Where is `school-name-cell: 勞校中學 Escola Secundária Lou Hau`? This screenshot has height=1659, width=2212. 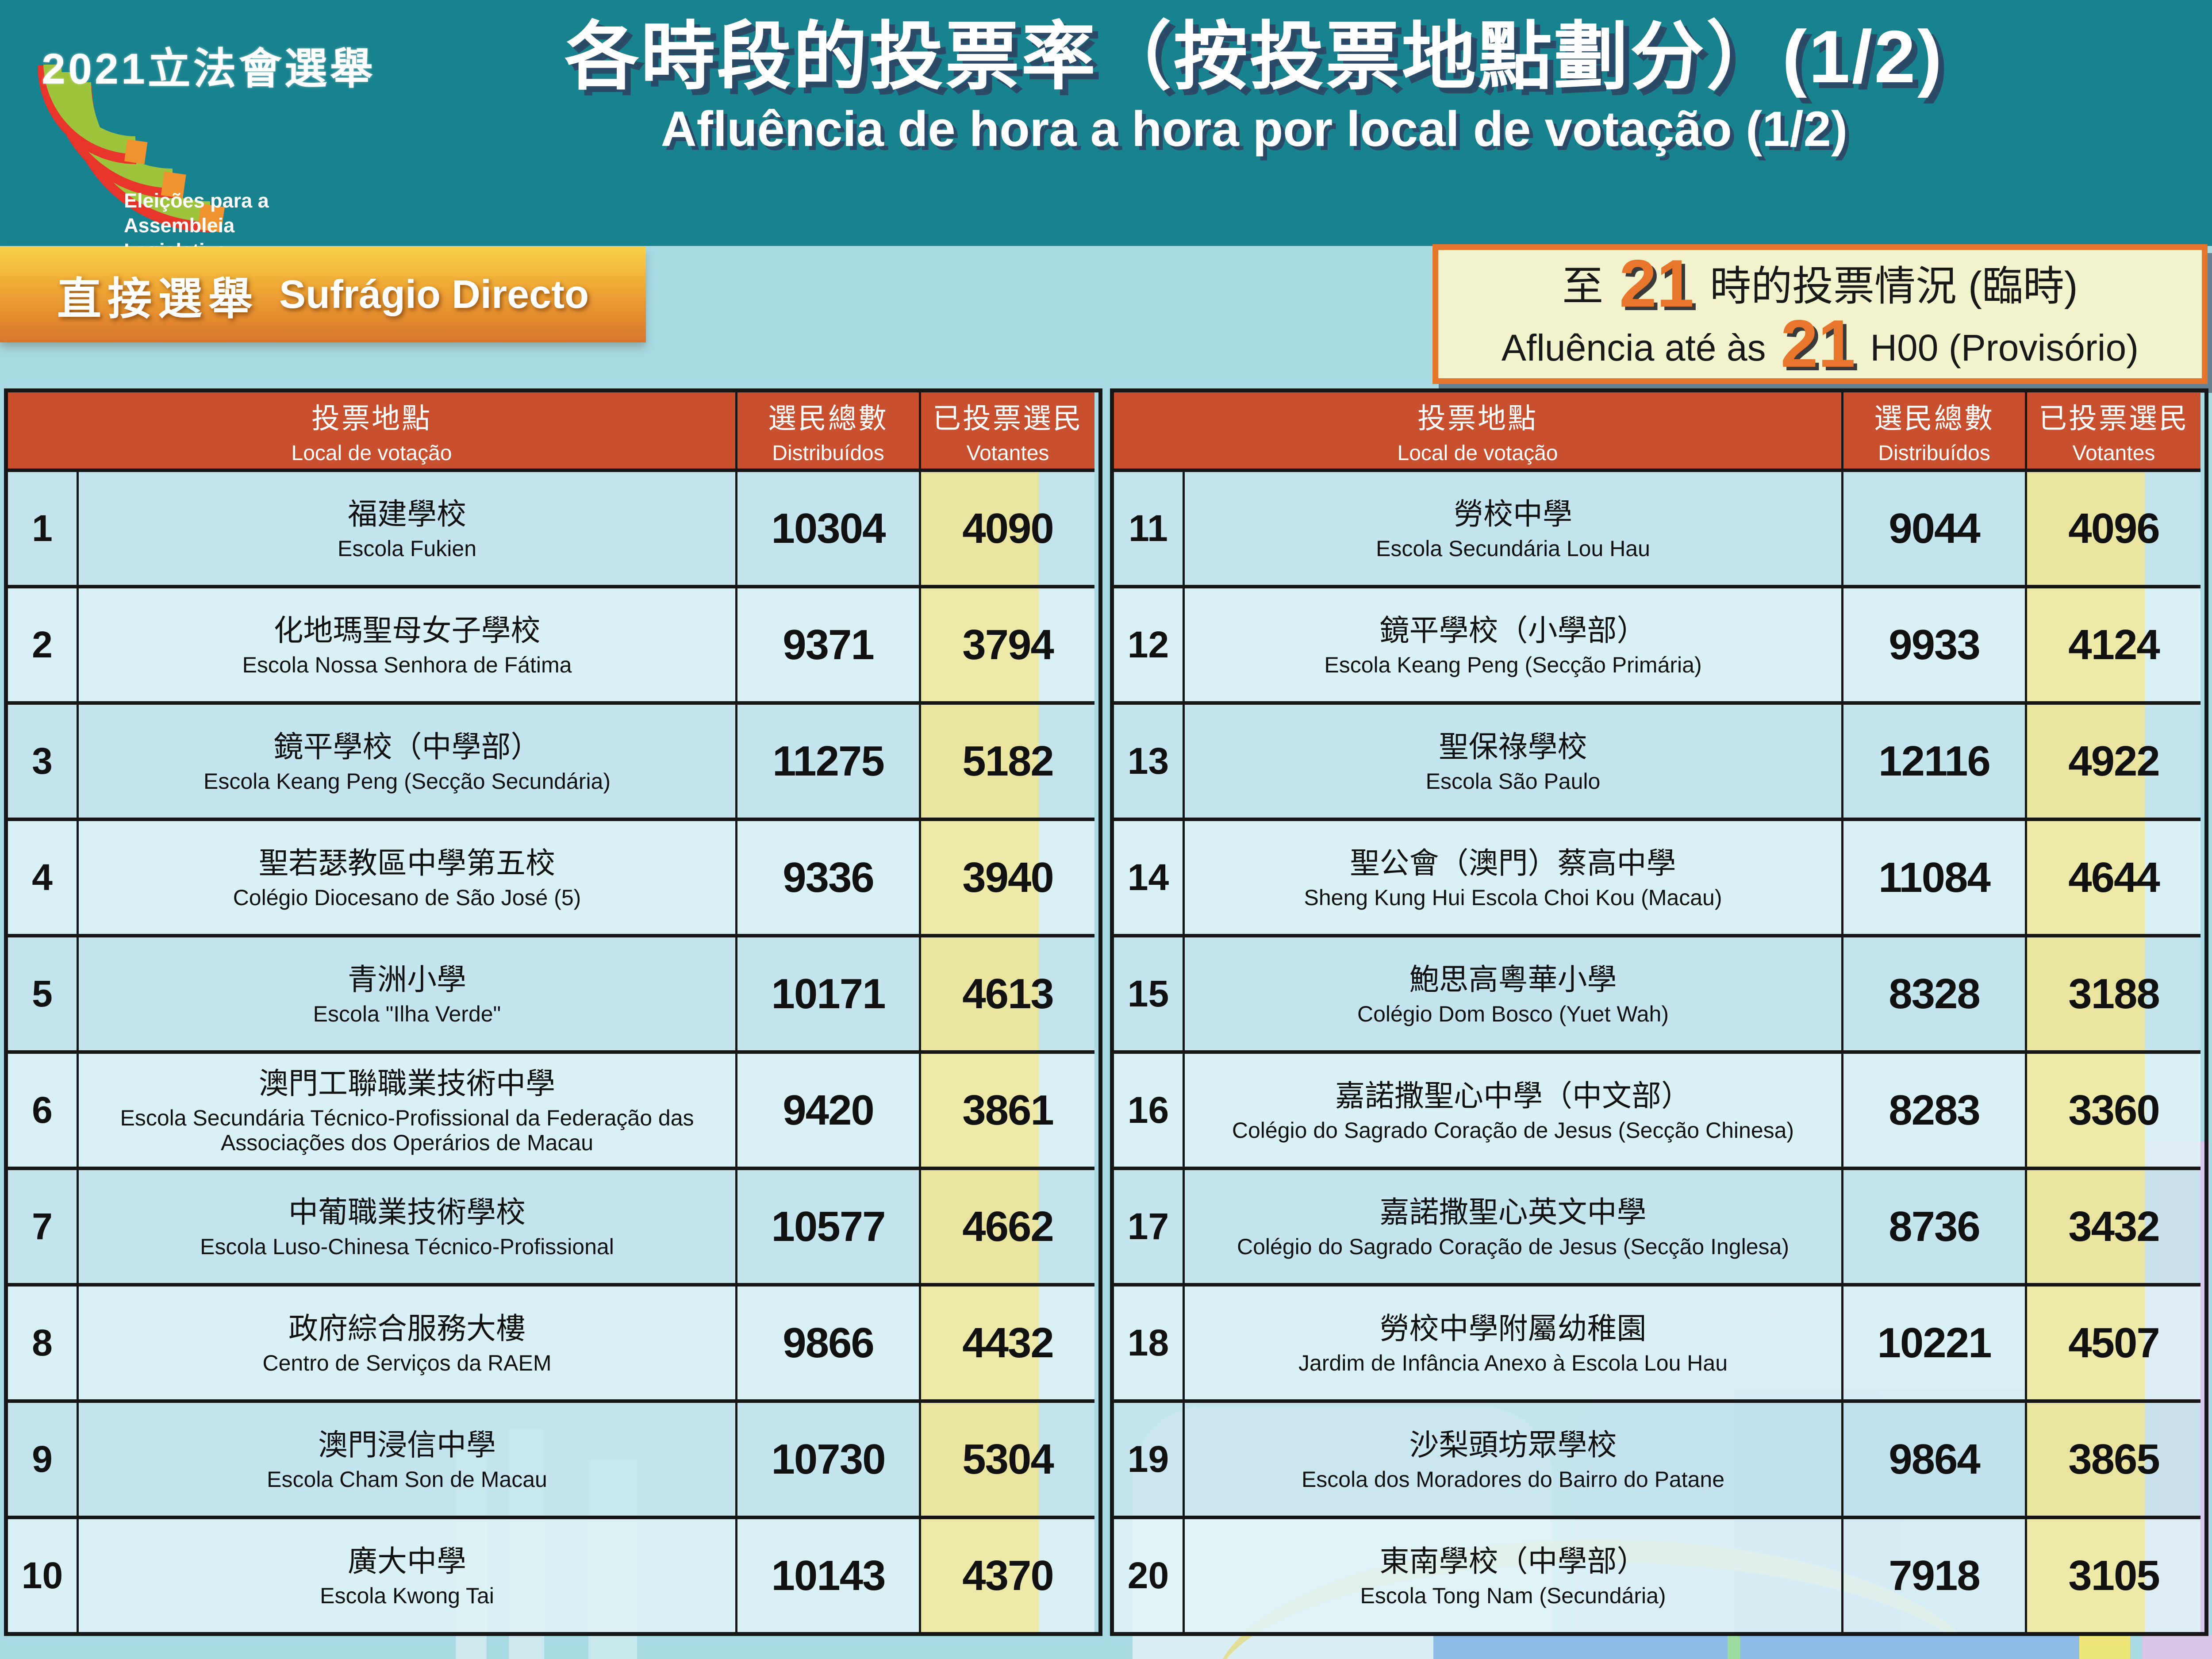 school-name-cell: 勞校中學 Escola Secundária Lou Hau is located at coordinates (1514, 527).